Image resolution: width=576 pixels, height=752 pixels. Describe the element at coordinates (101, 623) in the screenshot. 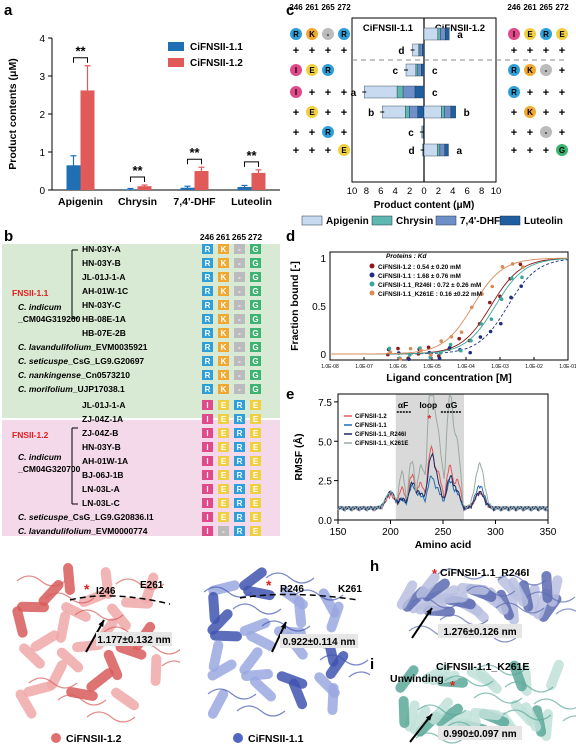

I see `arrow-head` at that location.